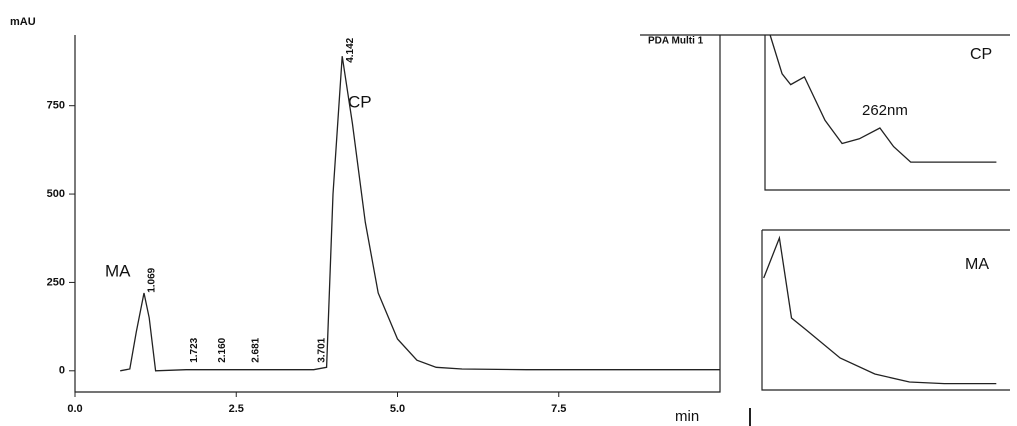  What do you see at coordinates (687, 416) in the screenshot?
I see `x-axis-label: min` at bounding box center [687, 416].